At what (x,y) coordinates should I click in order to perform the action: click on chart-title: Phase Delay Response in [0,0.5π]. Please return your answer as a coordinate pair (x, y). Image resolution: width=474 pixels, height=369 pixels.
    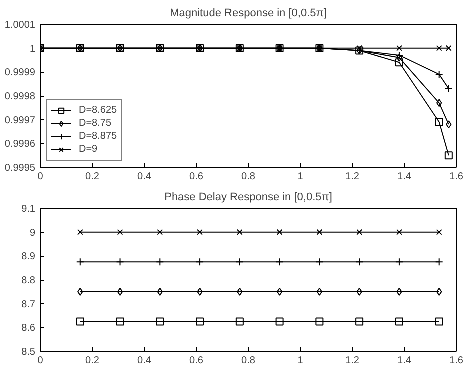
    Looking at the image, I should click on (248, 198).